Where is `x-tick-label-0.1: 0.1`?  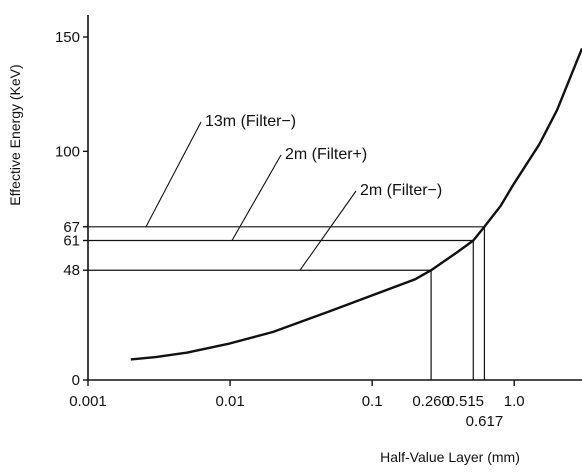
x-tick-label-0.1: 0.1 is located at coordinates (372, 401).